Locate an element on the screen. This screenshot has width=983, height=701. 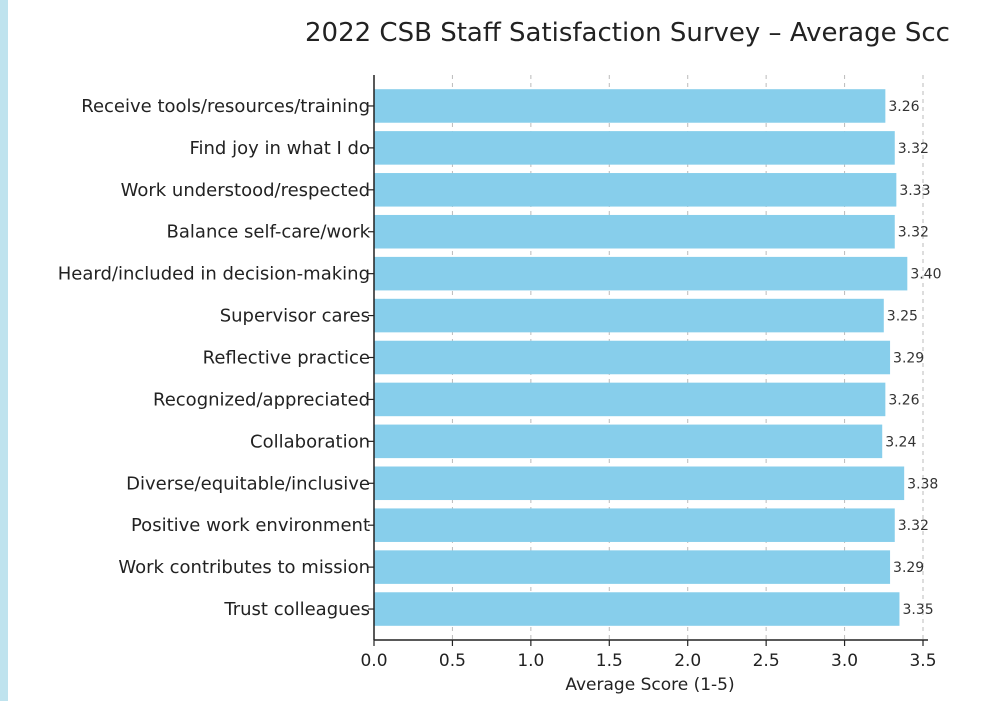
y-tick-label: Reflective practice is located at coordinates (286, 358).